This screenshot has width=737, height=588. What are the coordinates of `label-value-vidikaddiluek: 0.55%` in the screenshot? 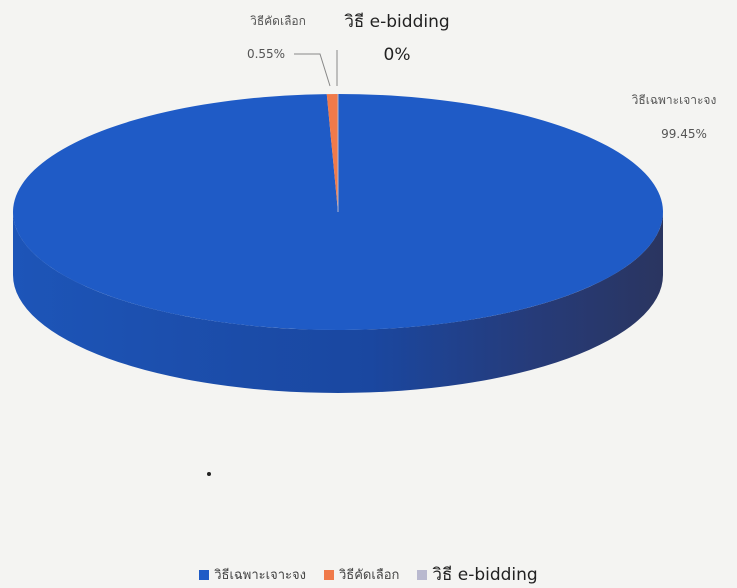 It's located at (266, 54).